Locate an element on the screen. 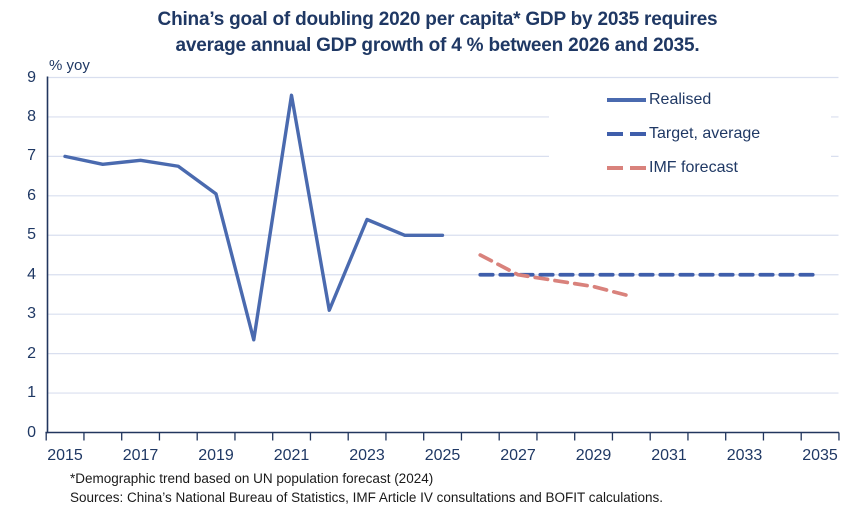 The image size is (859, 518). x-tick-label: 2017 is located at coordinates (140, 455).